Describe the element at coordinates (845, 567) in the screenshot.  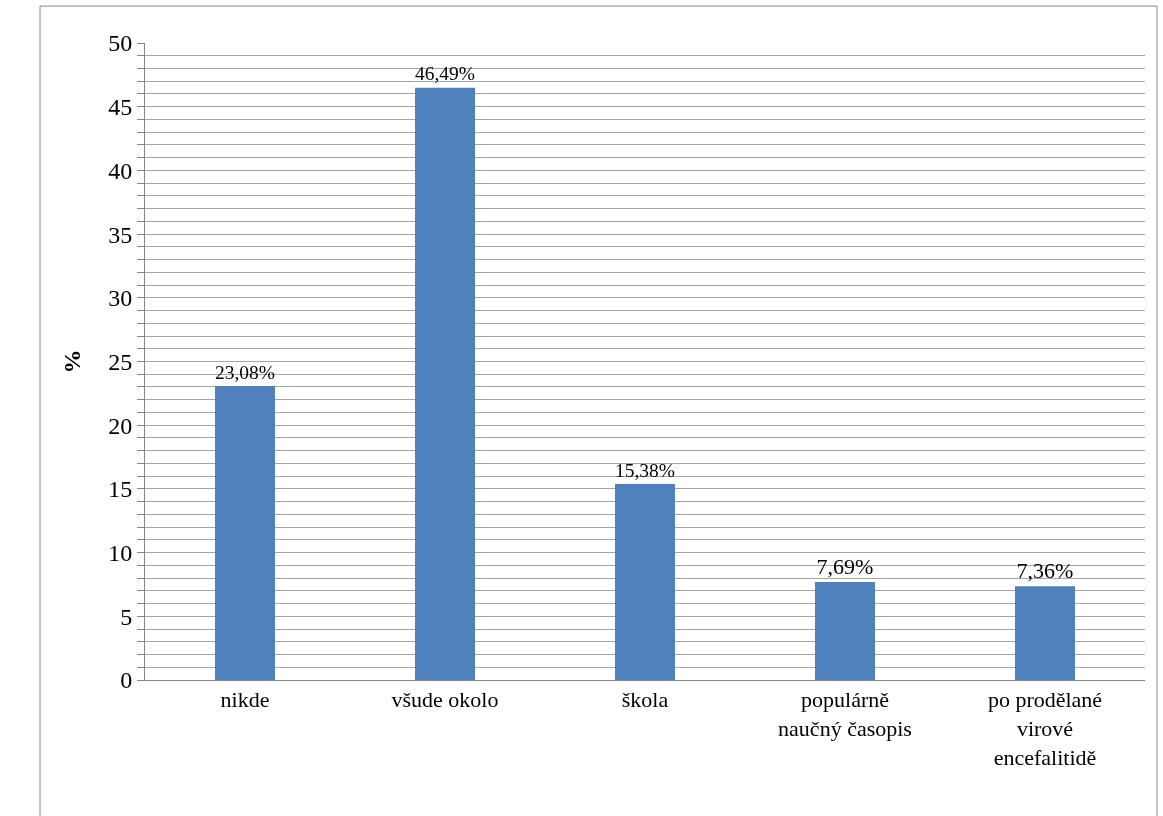
I see `data-label: 7,69%` at that location.